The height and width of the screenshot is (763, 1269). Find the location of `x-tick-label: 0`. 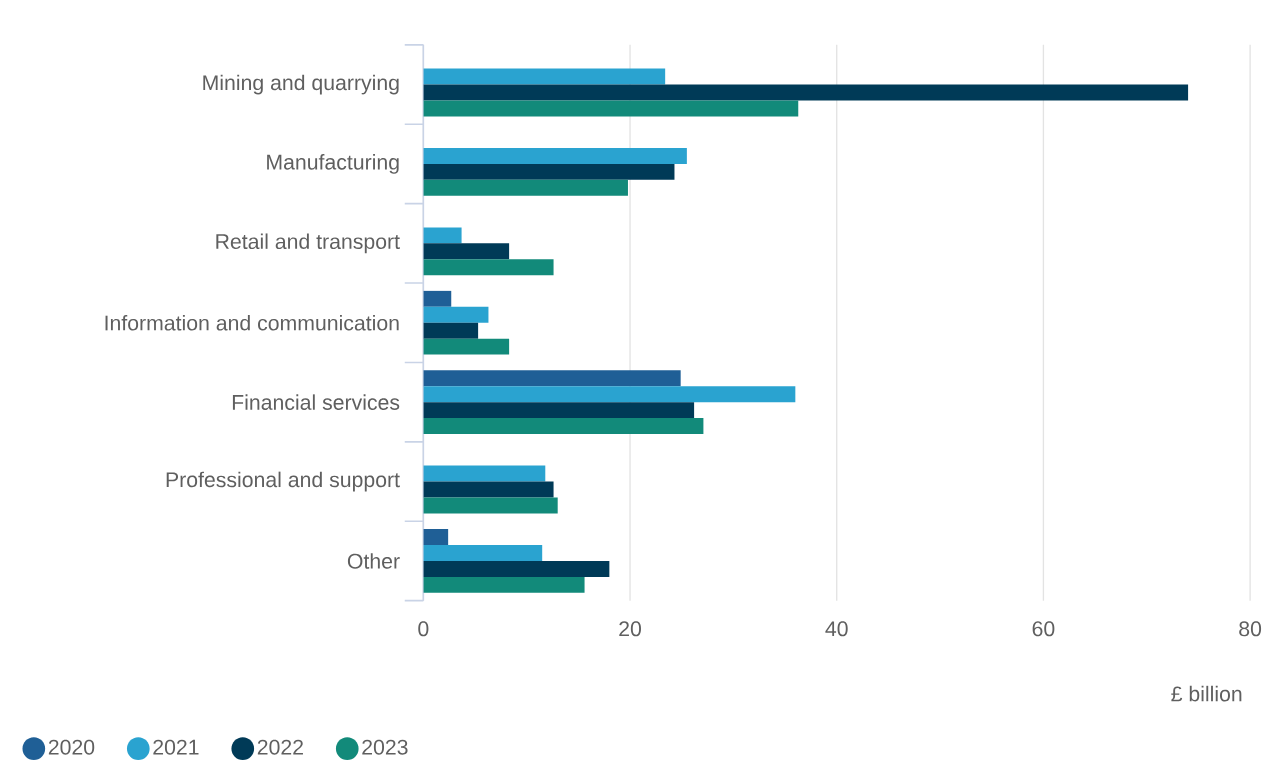

x-tick-label: 0 is located at coordinates (423, 629).